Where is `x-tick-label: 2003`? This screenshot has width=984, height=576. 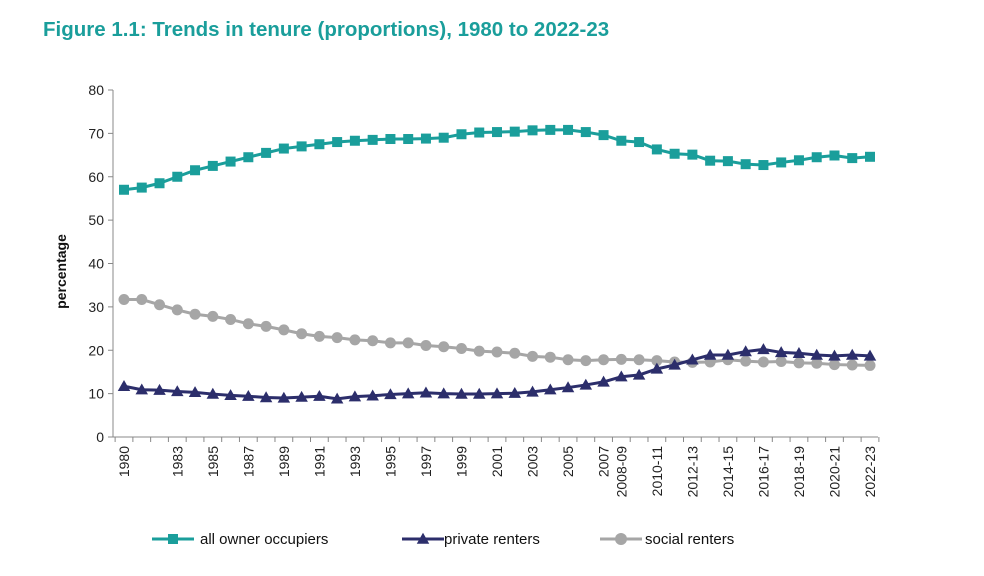
x-tick-label: 2003 is located at coordinates (533, 461).